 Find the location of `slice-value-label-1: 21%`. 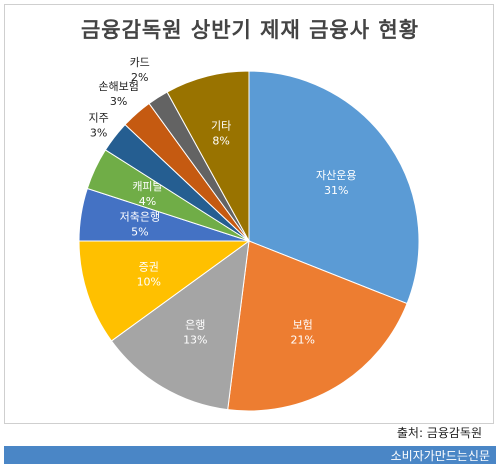

slice-value-label-1: 21% is located at coordinates (302, 340).